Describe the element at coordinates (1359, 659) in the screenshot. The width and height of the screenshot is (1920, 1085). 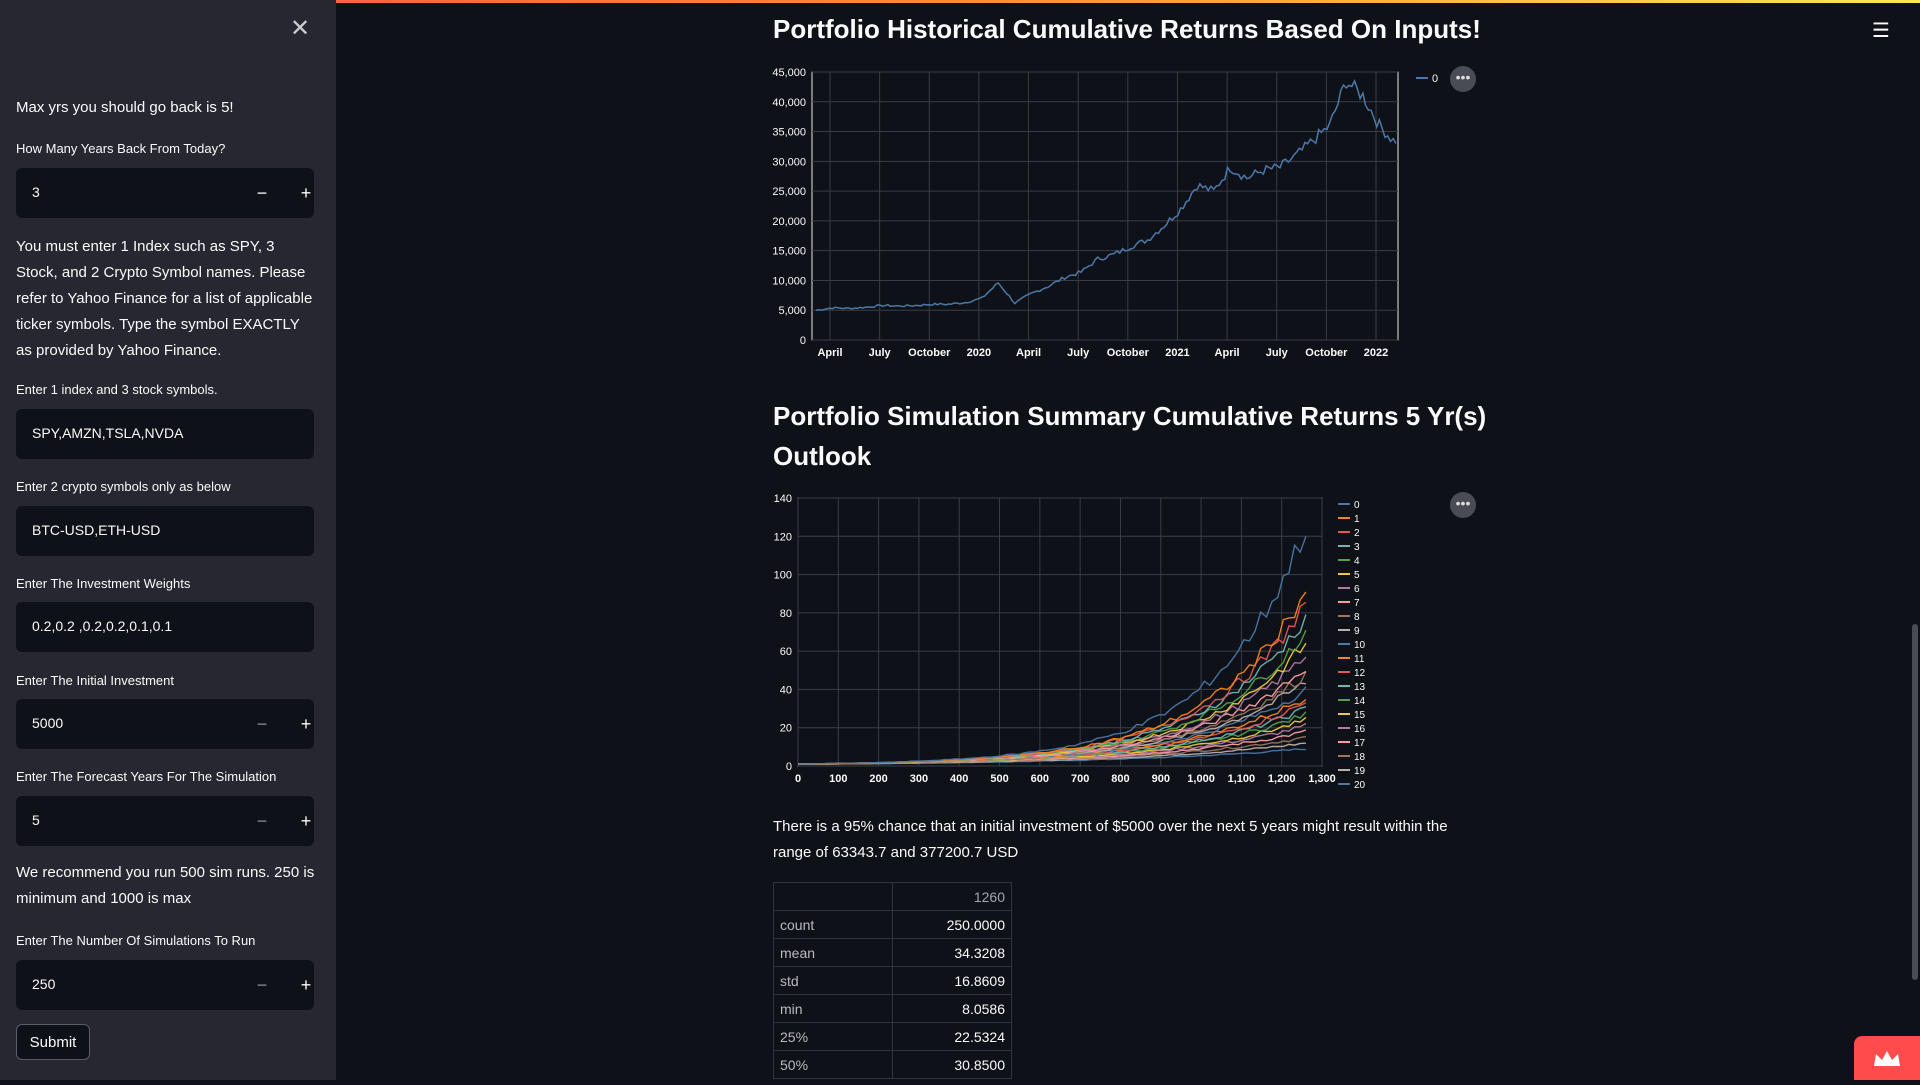
I see `legend-label: 11` at that location.